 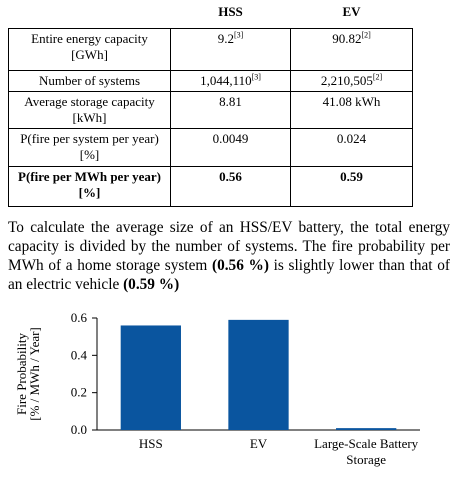 What do you see at coordinates (226, 80) in the screenshot?
I see `cell-text: 1,044,110` at bounding box center [226, 80].